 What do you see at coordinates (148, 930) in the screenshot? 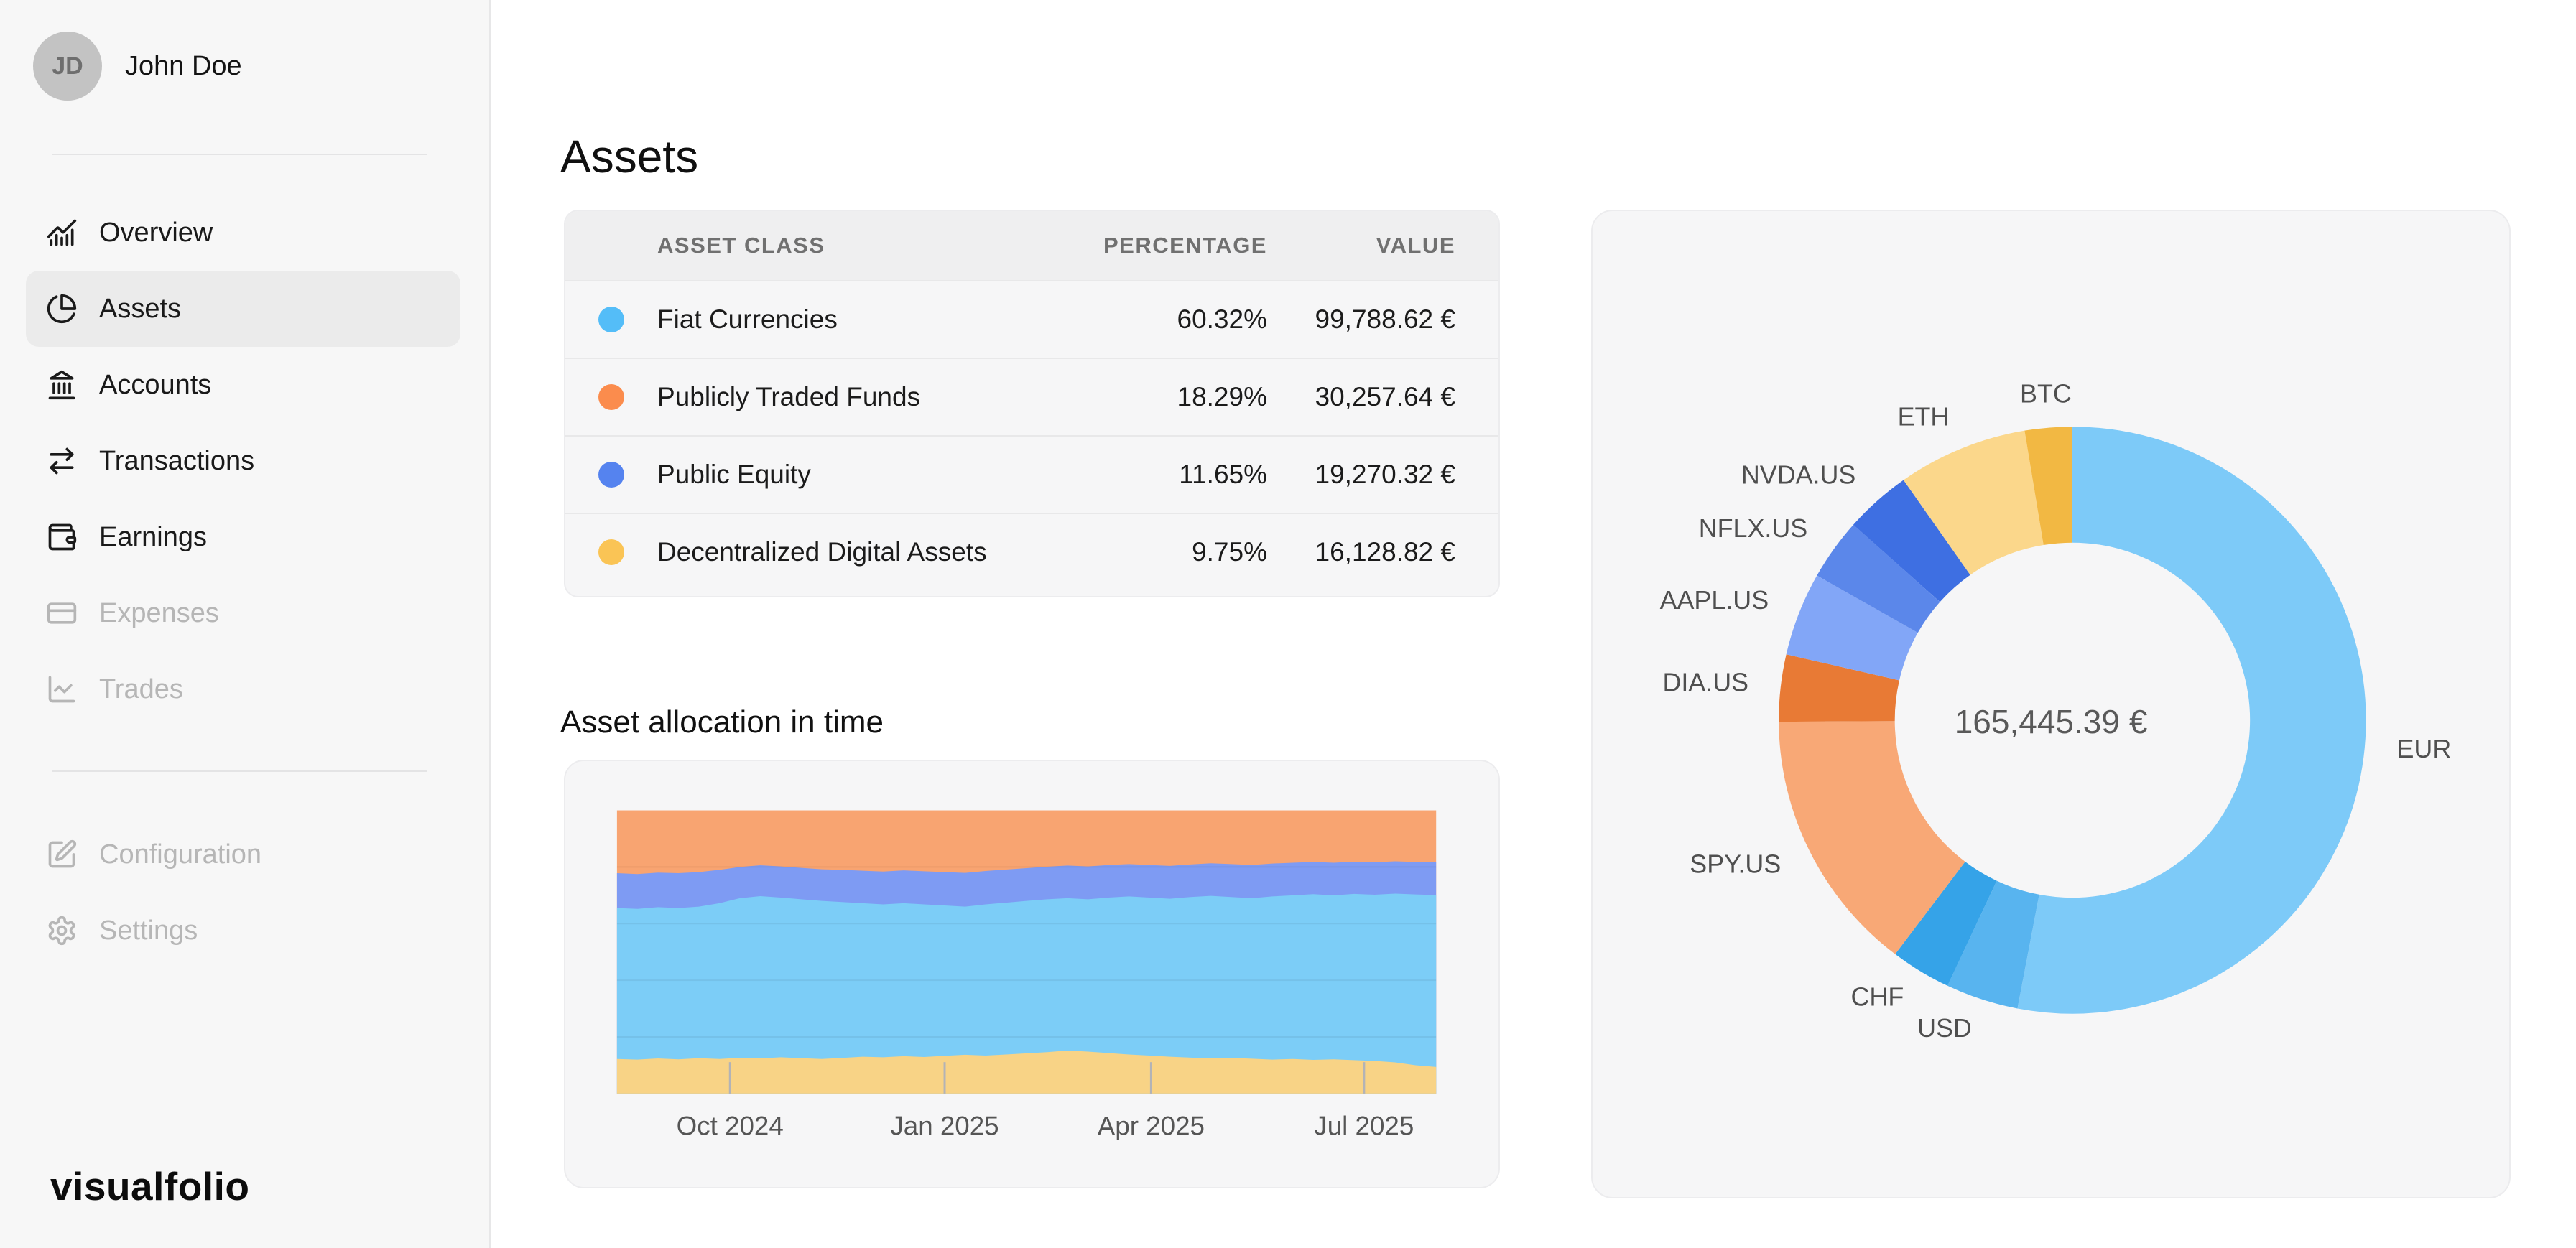
I see `sidebar-item-label: Settings` at bounding box center [148, 930].